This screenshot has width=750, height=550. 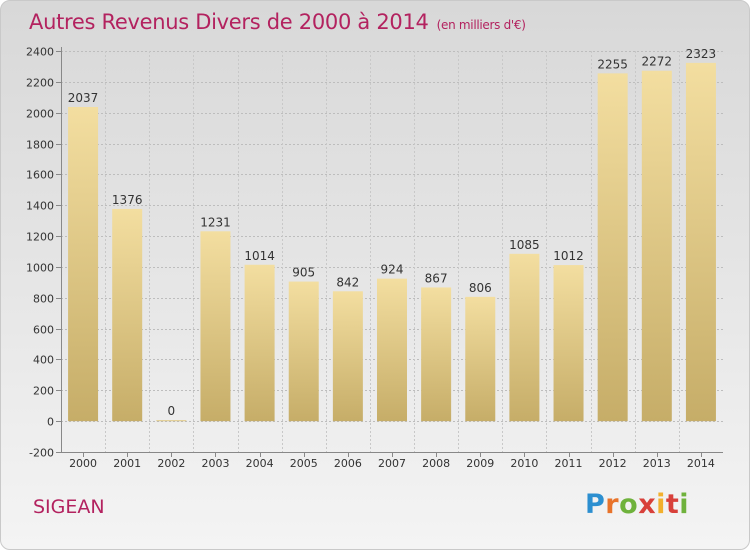 I want to click on chart-unit: (en milliers d'€), so click(x=481, y=25).